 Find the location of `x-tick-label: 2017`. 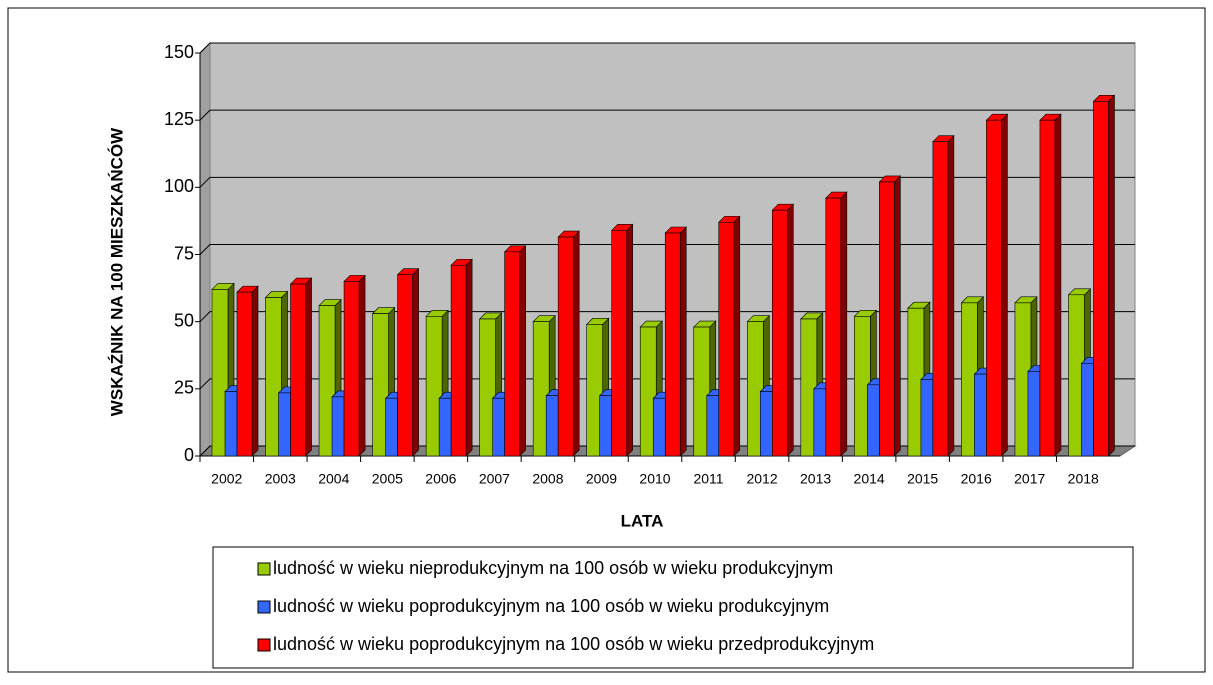

x-tick-label: 2017 is located at coordinates (1029, 479).